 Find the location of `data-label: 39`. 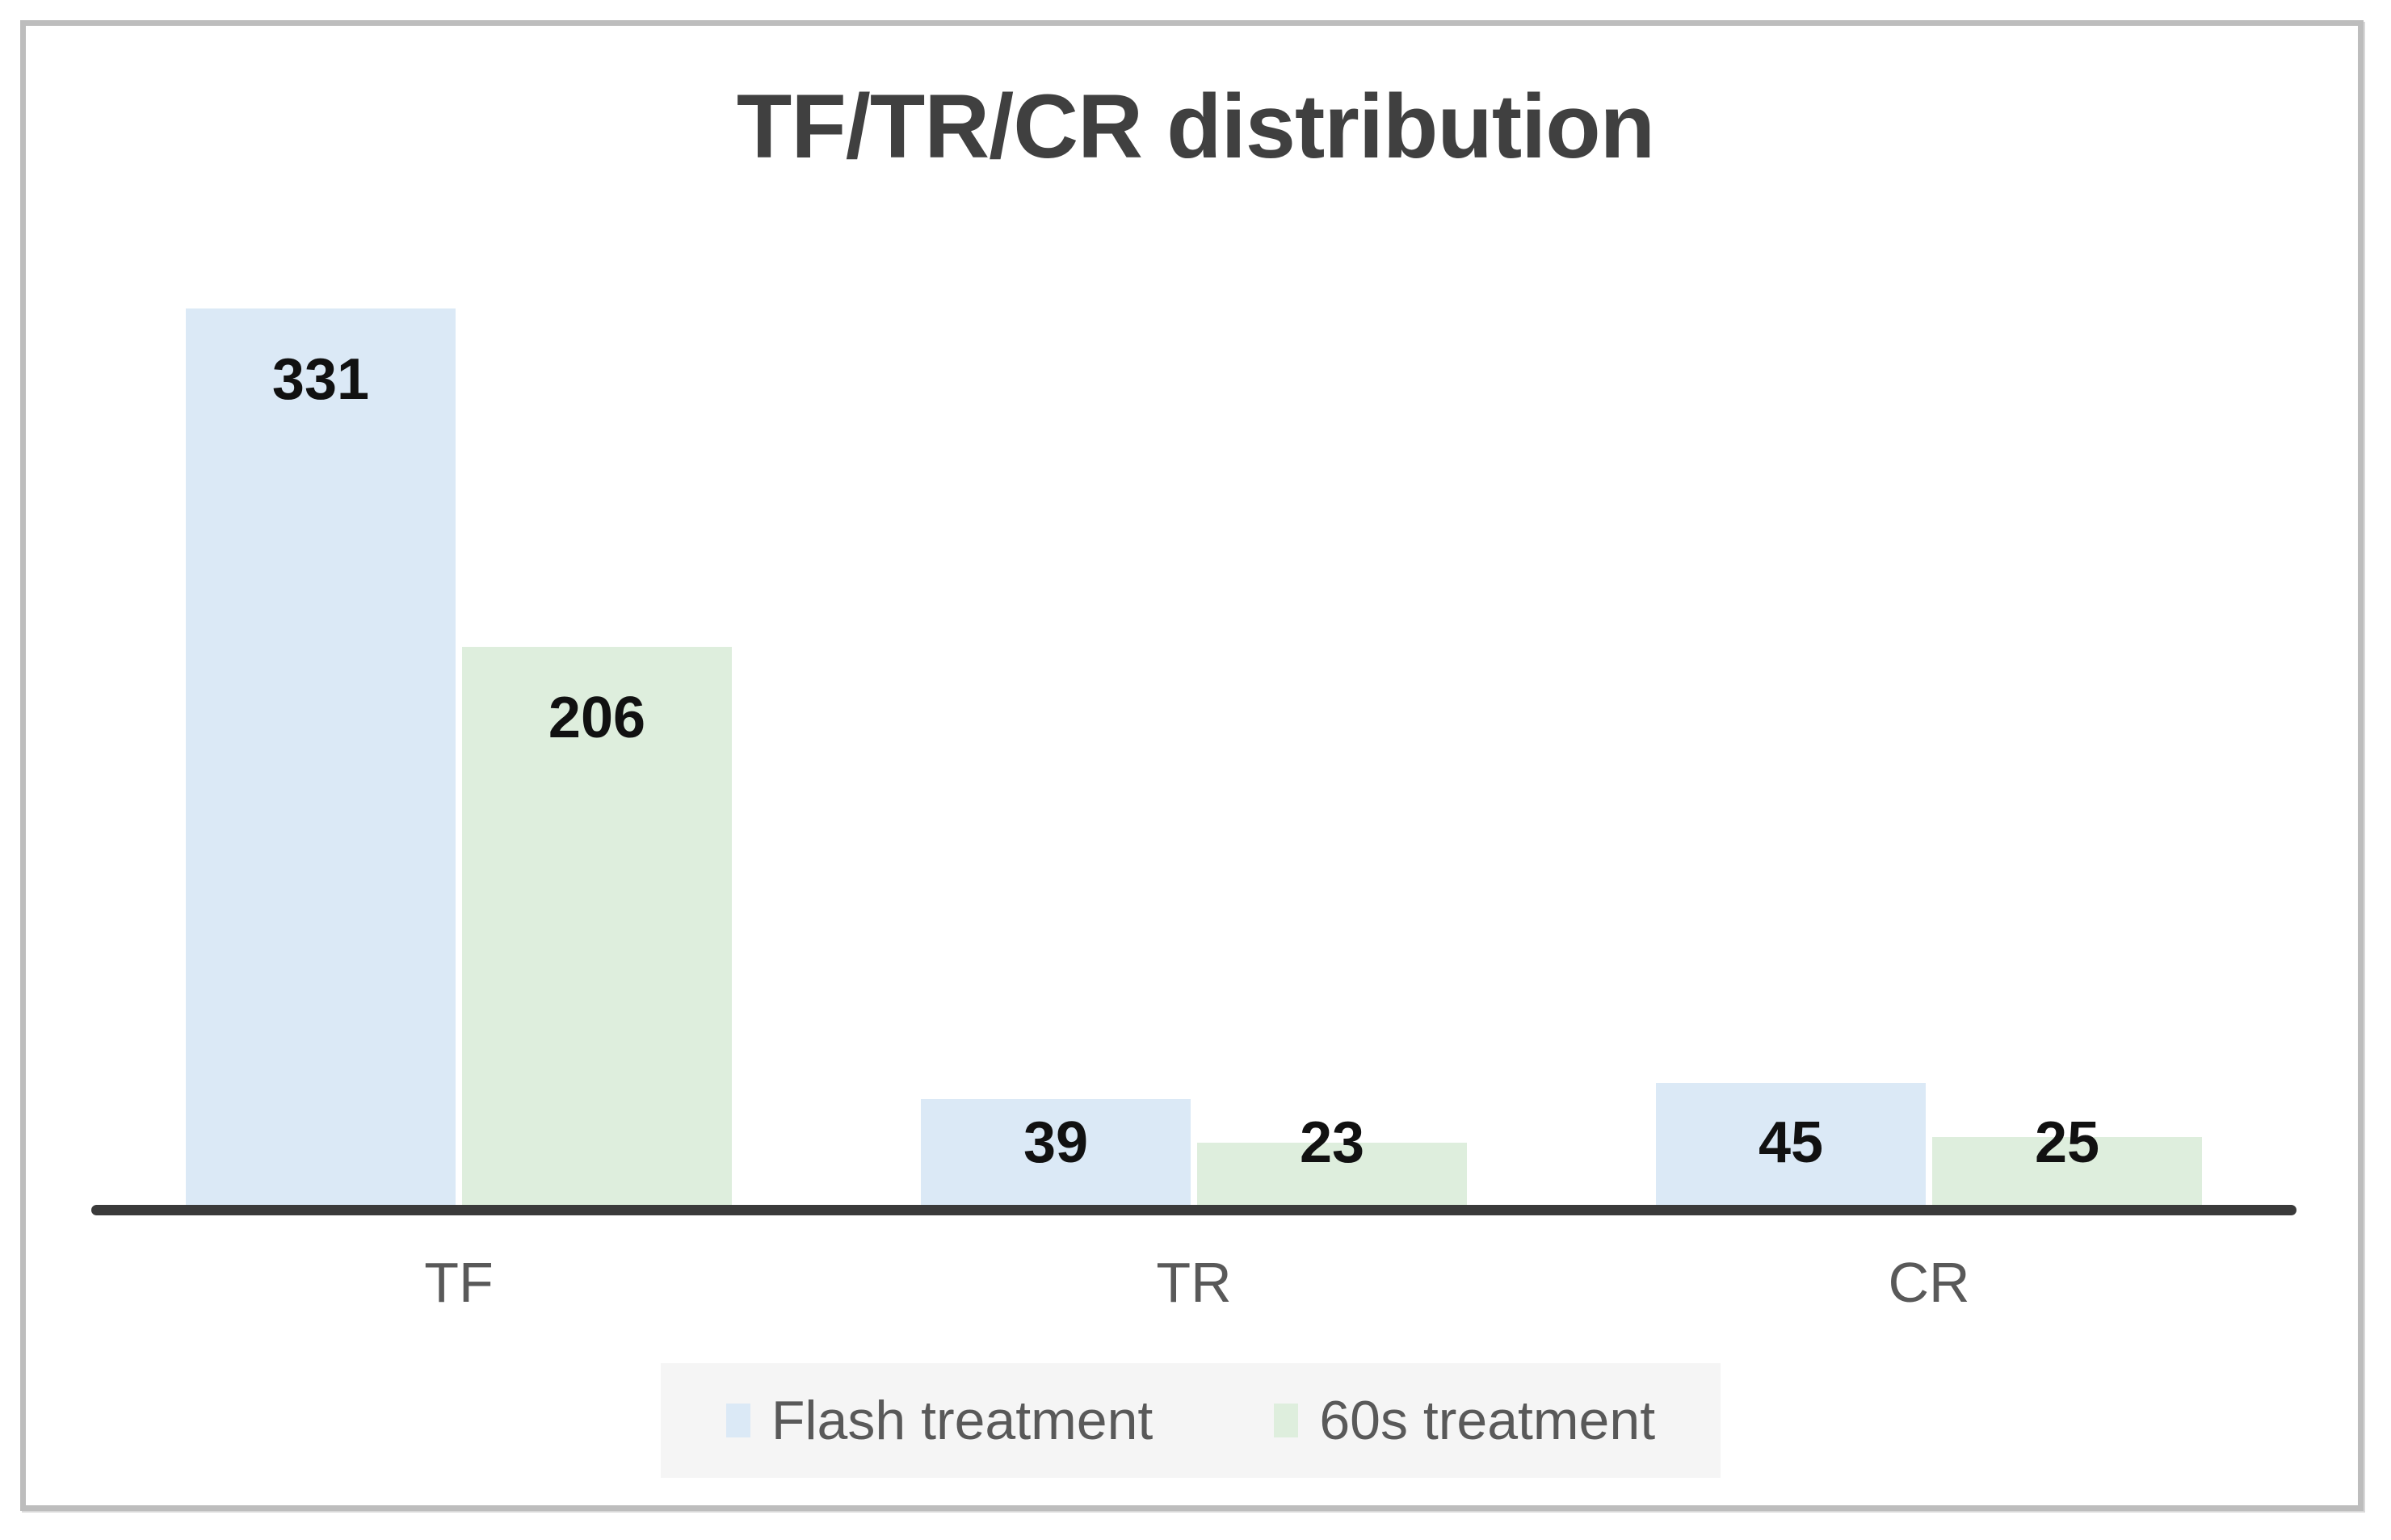

data-label: 39 is located at coordinates (1056, 1142).